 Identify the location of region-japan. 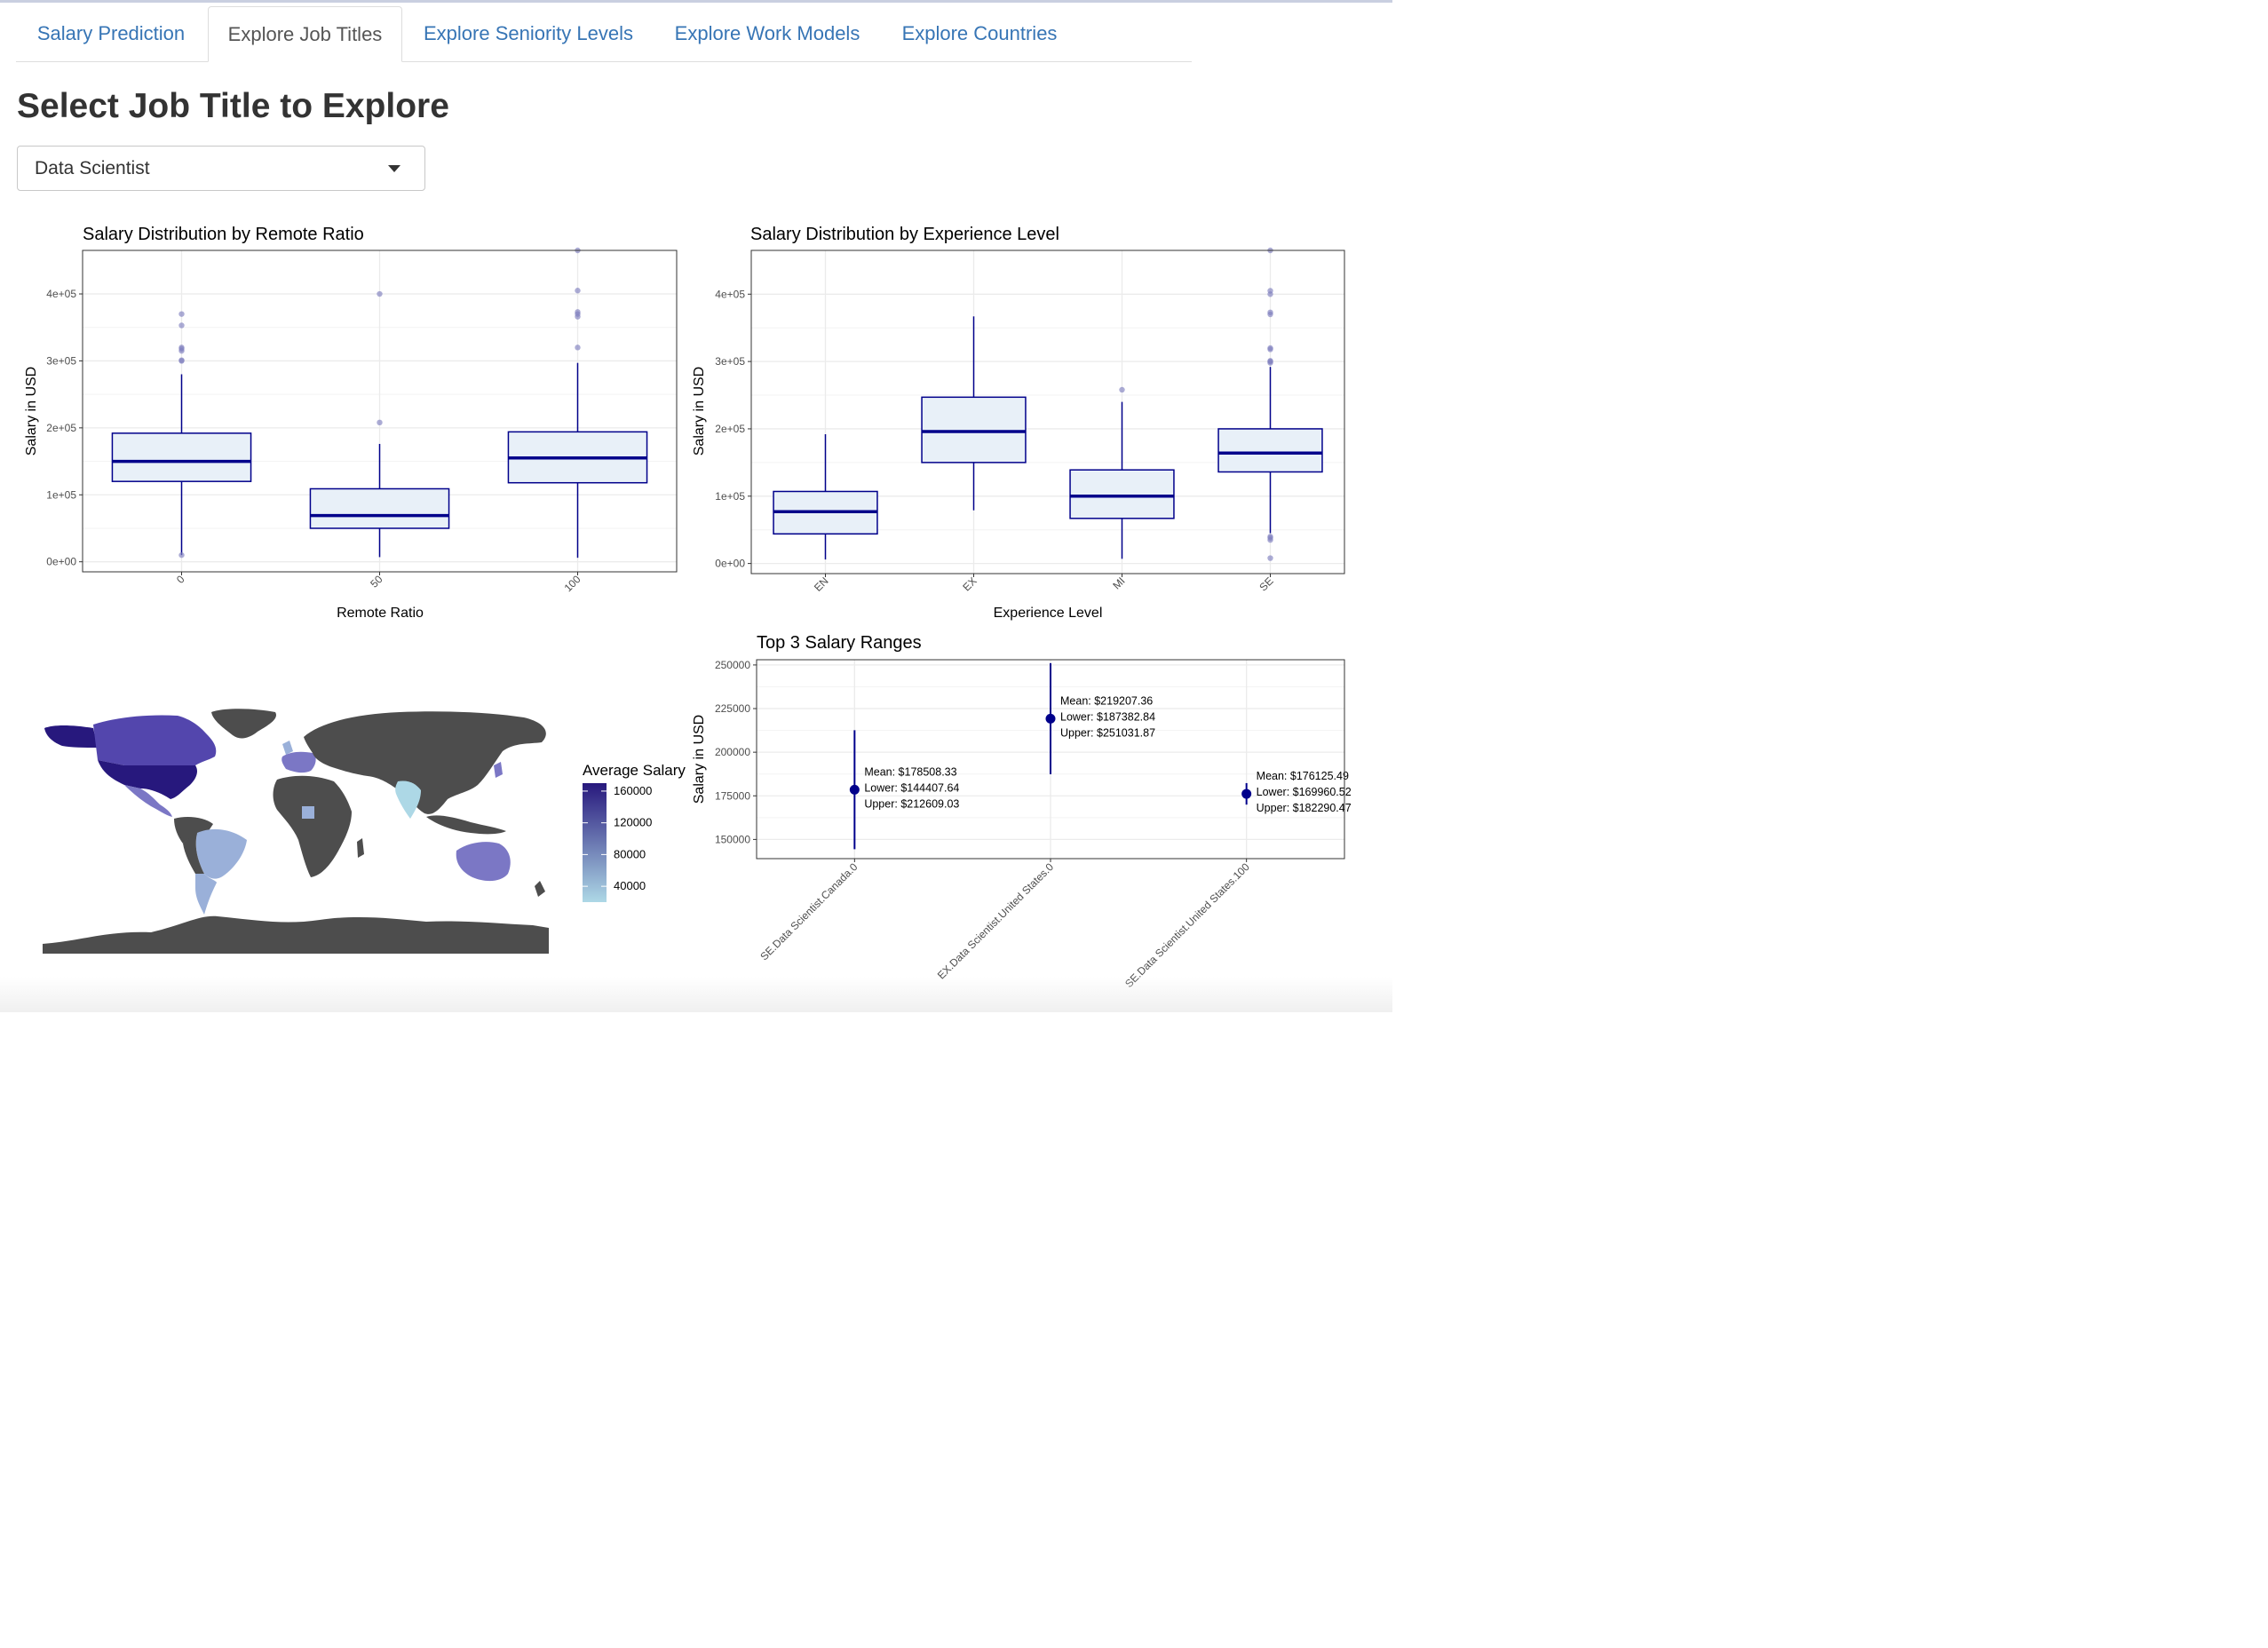
(498, 770).